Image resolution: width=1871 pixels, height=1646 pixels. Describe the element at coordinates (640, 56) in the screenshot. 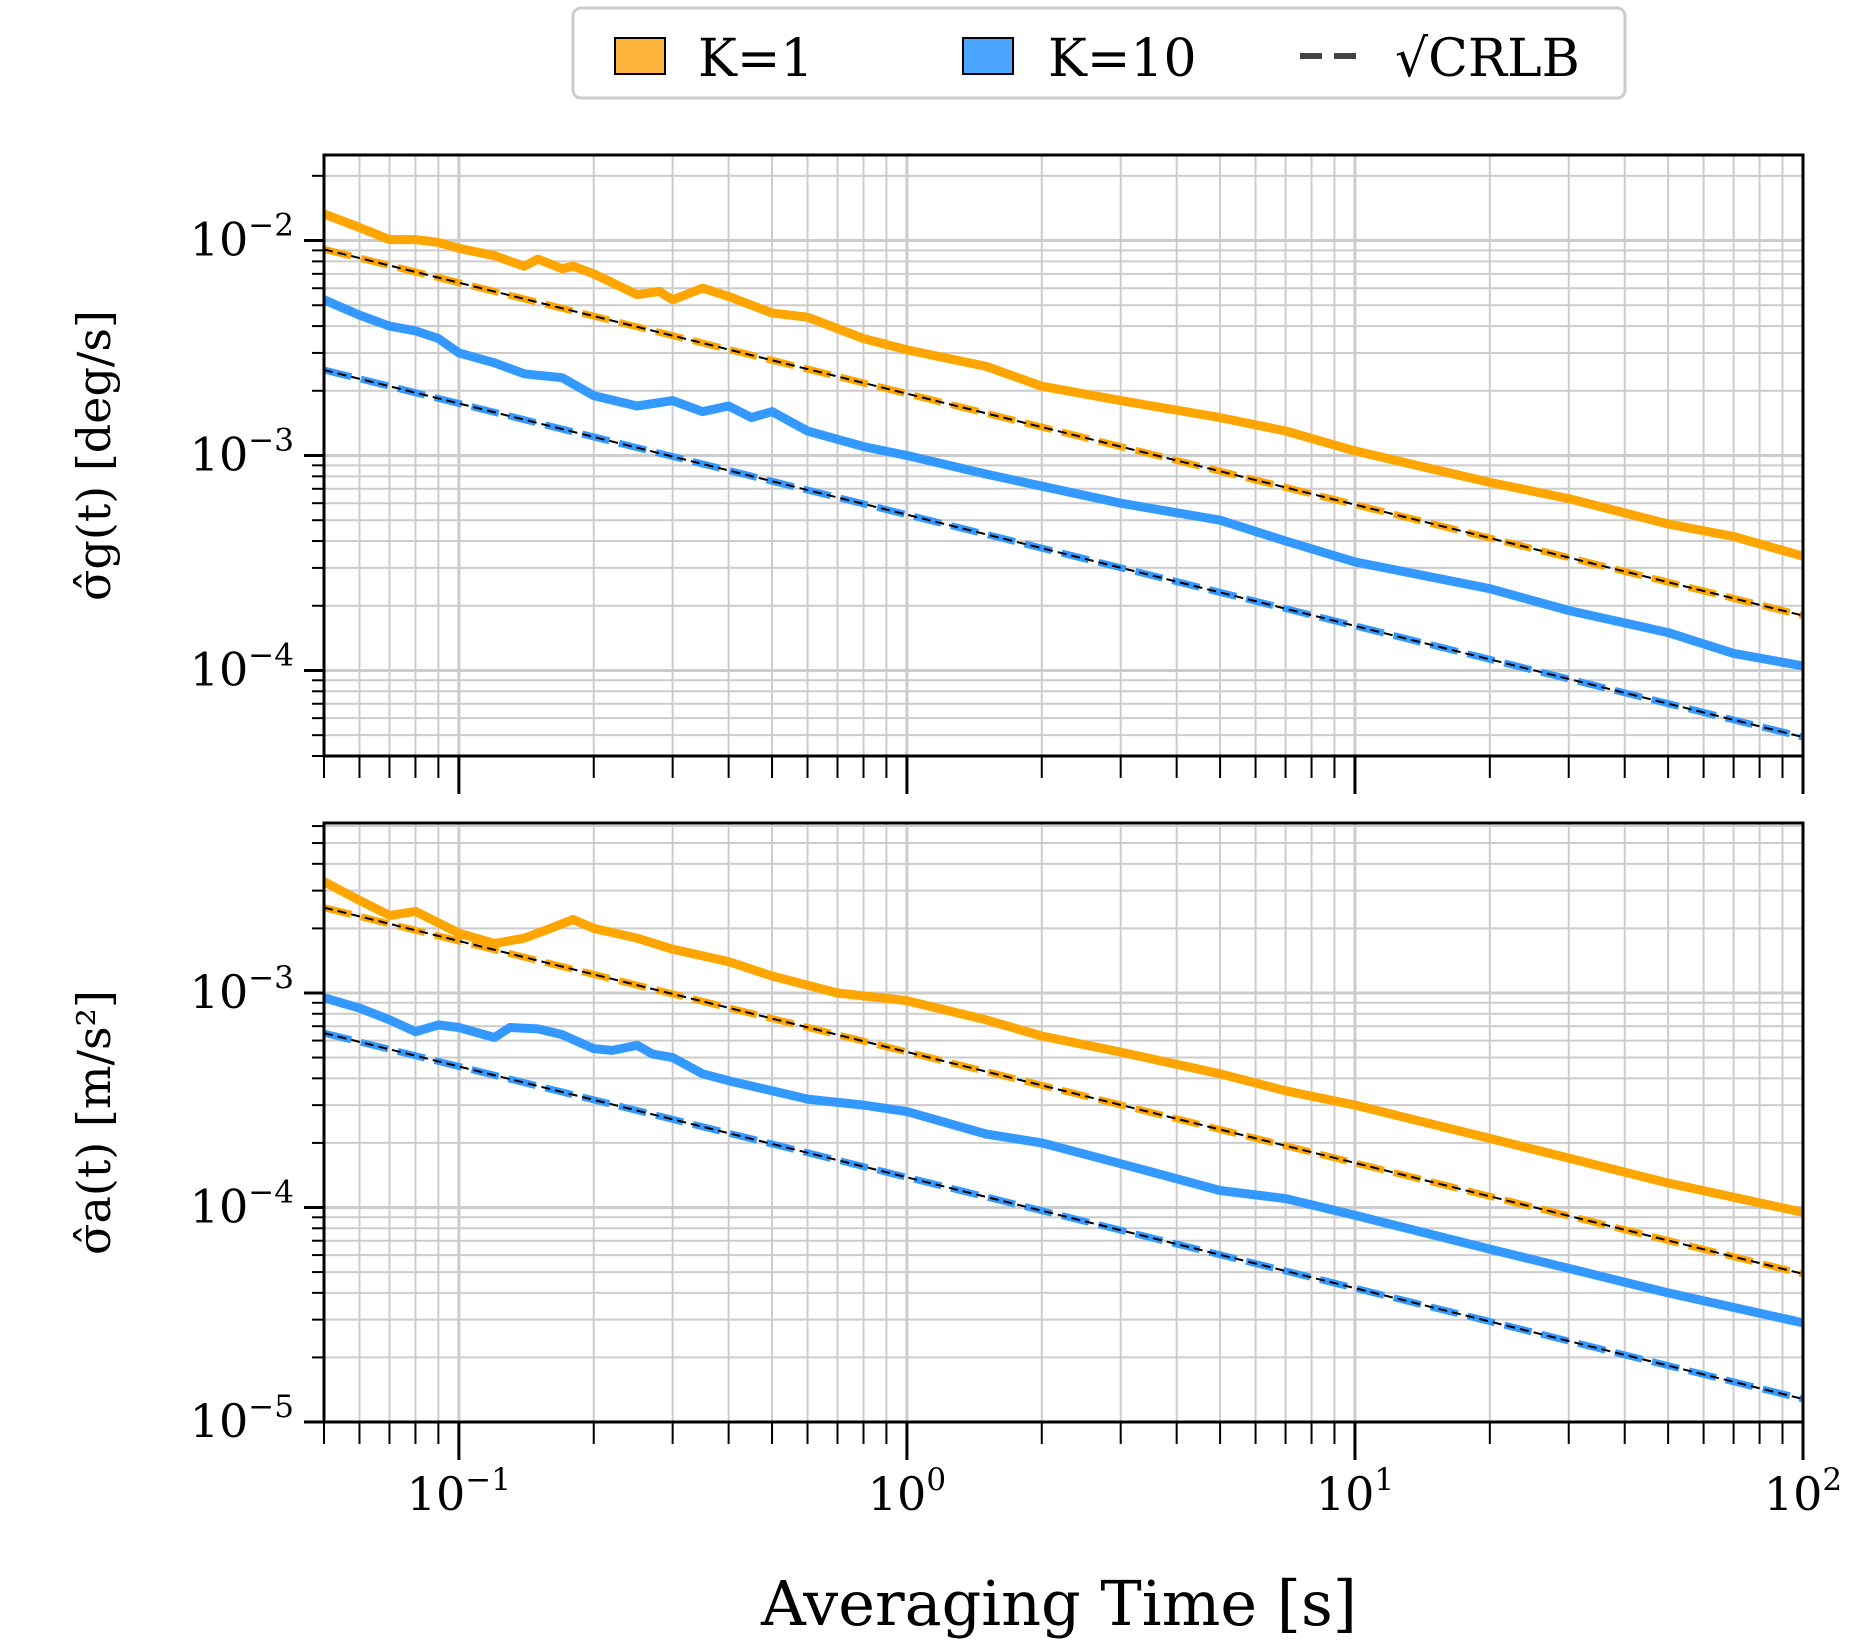

I see `legend-swatch-k1` at that location.